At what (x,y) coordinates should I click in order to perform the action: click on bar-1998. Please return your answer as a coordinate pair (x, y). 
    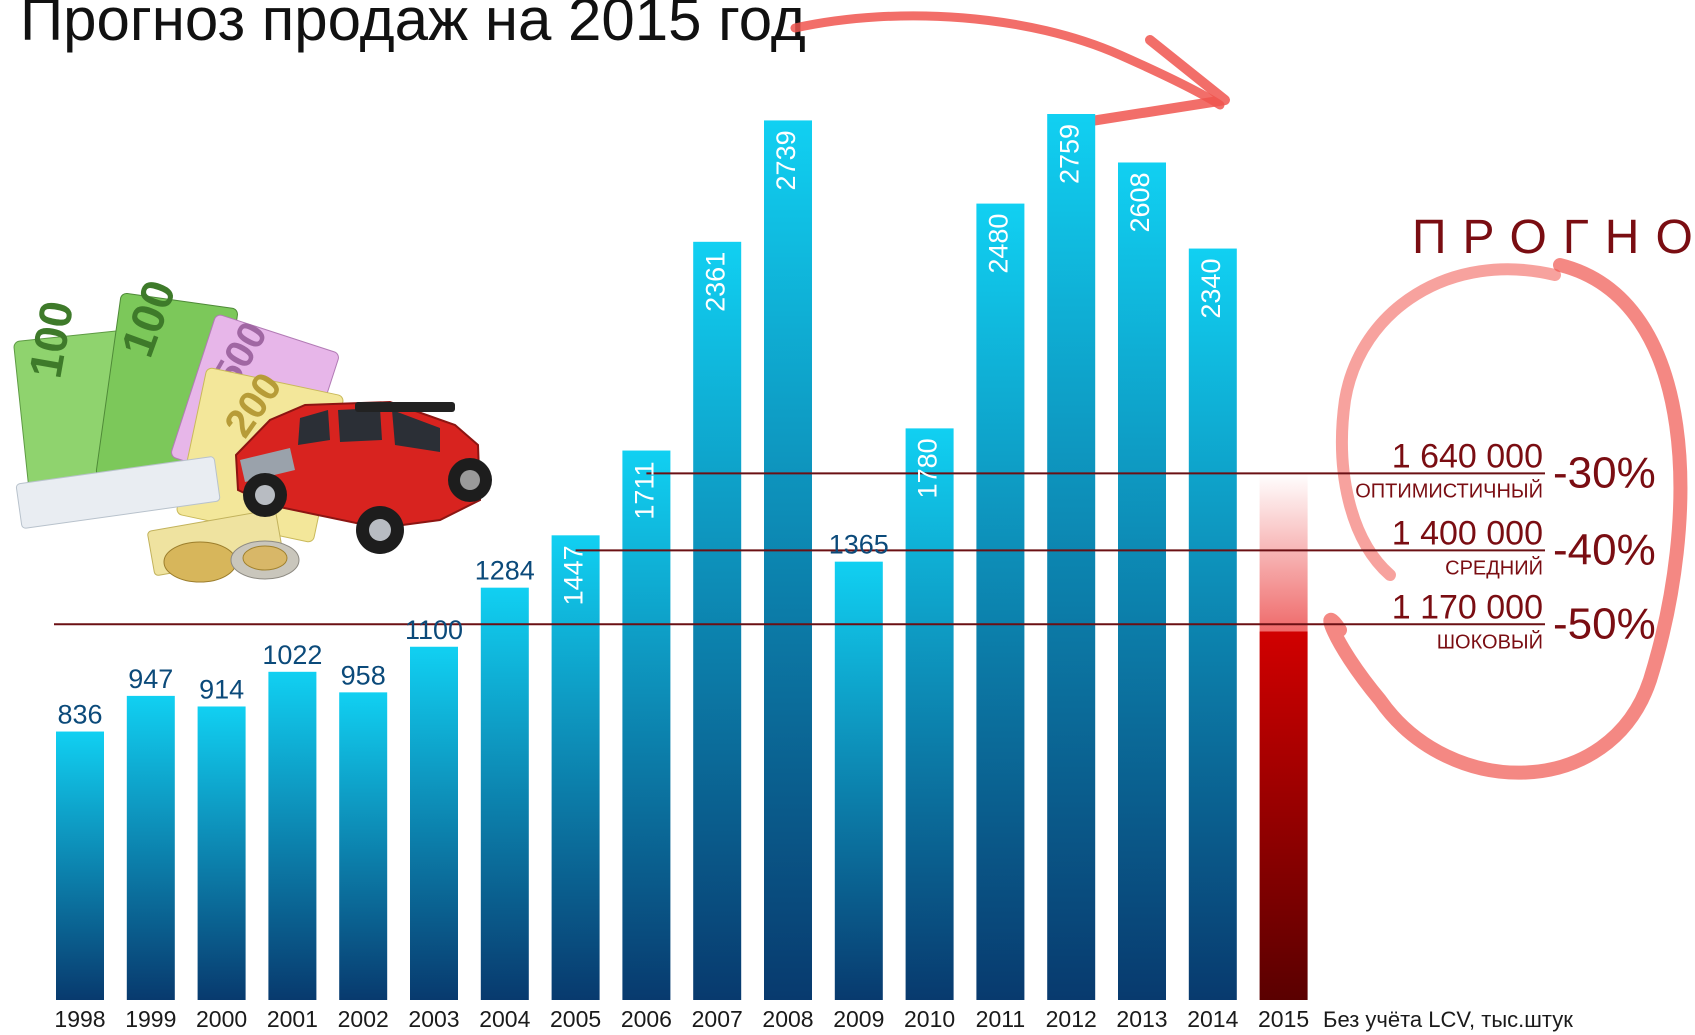
    Looking at the image, I should click on (80, 865).